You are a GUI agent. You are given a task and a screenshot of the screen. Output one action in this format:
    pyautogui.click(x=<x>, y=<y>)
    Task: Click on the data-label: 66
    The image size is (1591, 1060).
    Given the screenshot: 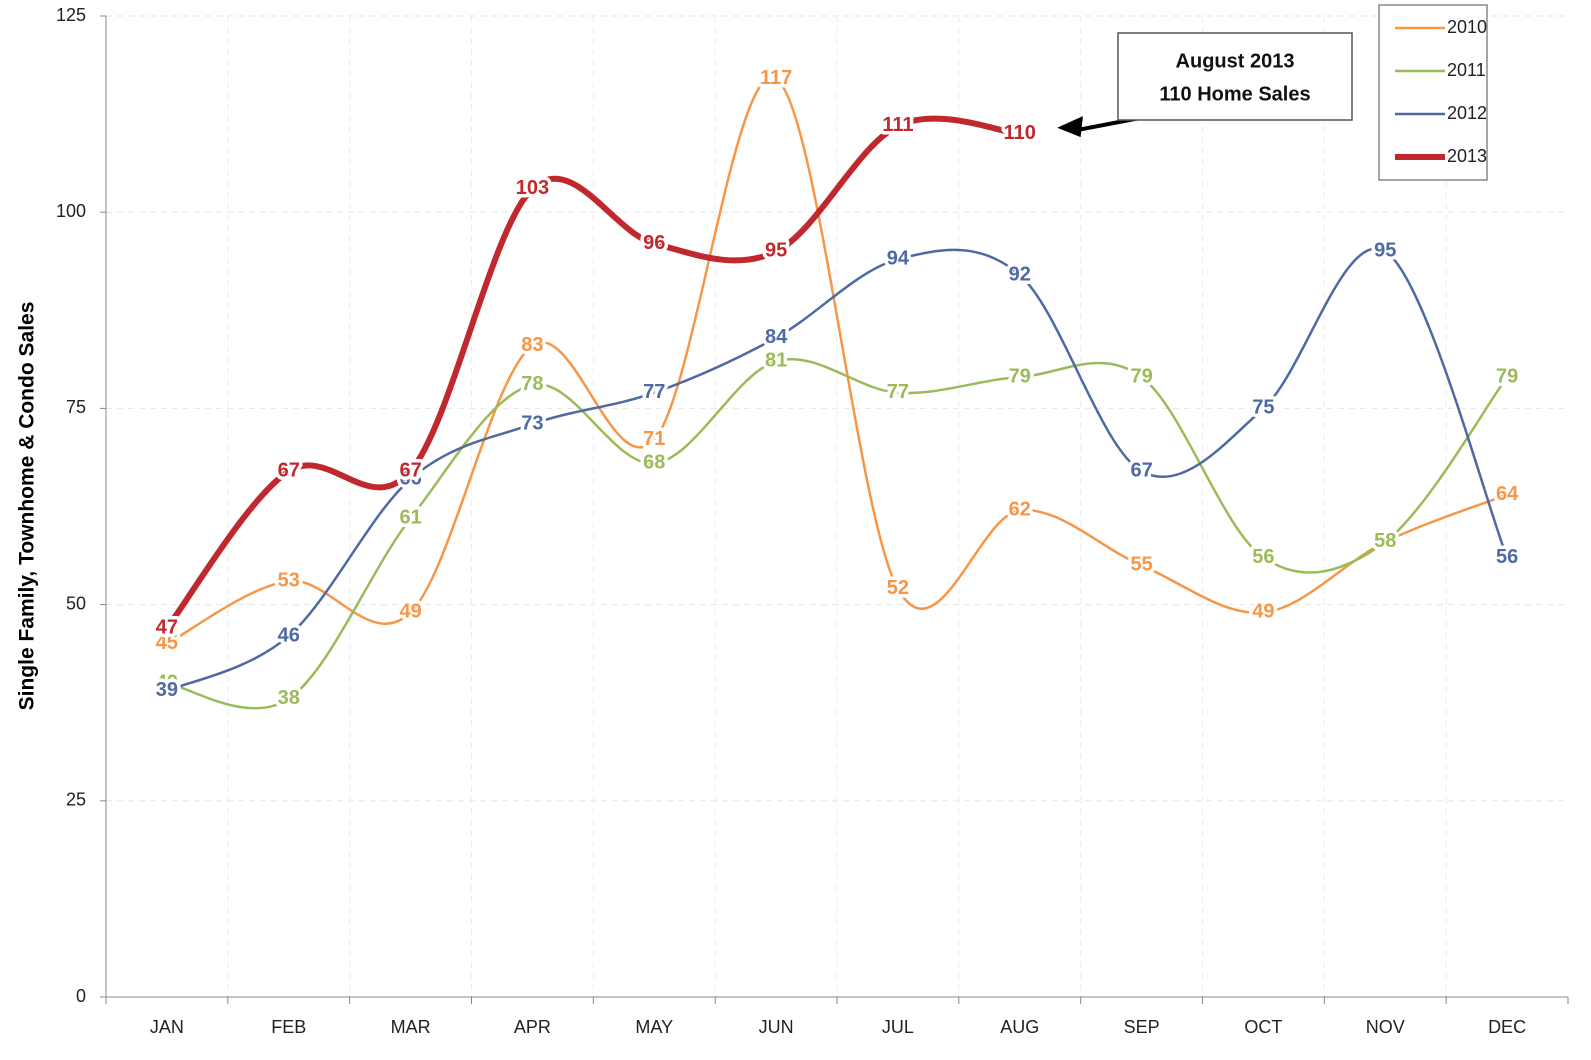 What is the action you would take?
    pyautogui.click(x=410, y=478)
    